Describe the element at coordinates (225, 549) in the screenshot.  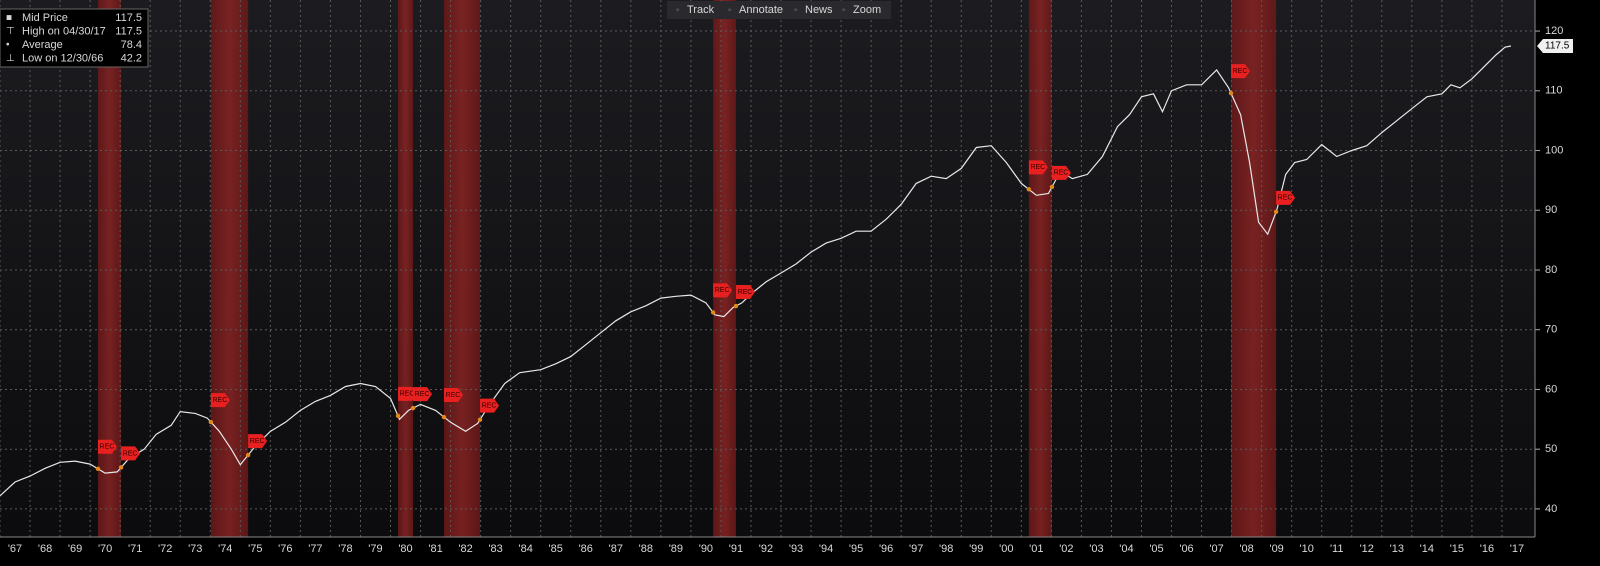
I see `x-tick-label: '74` at that location.